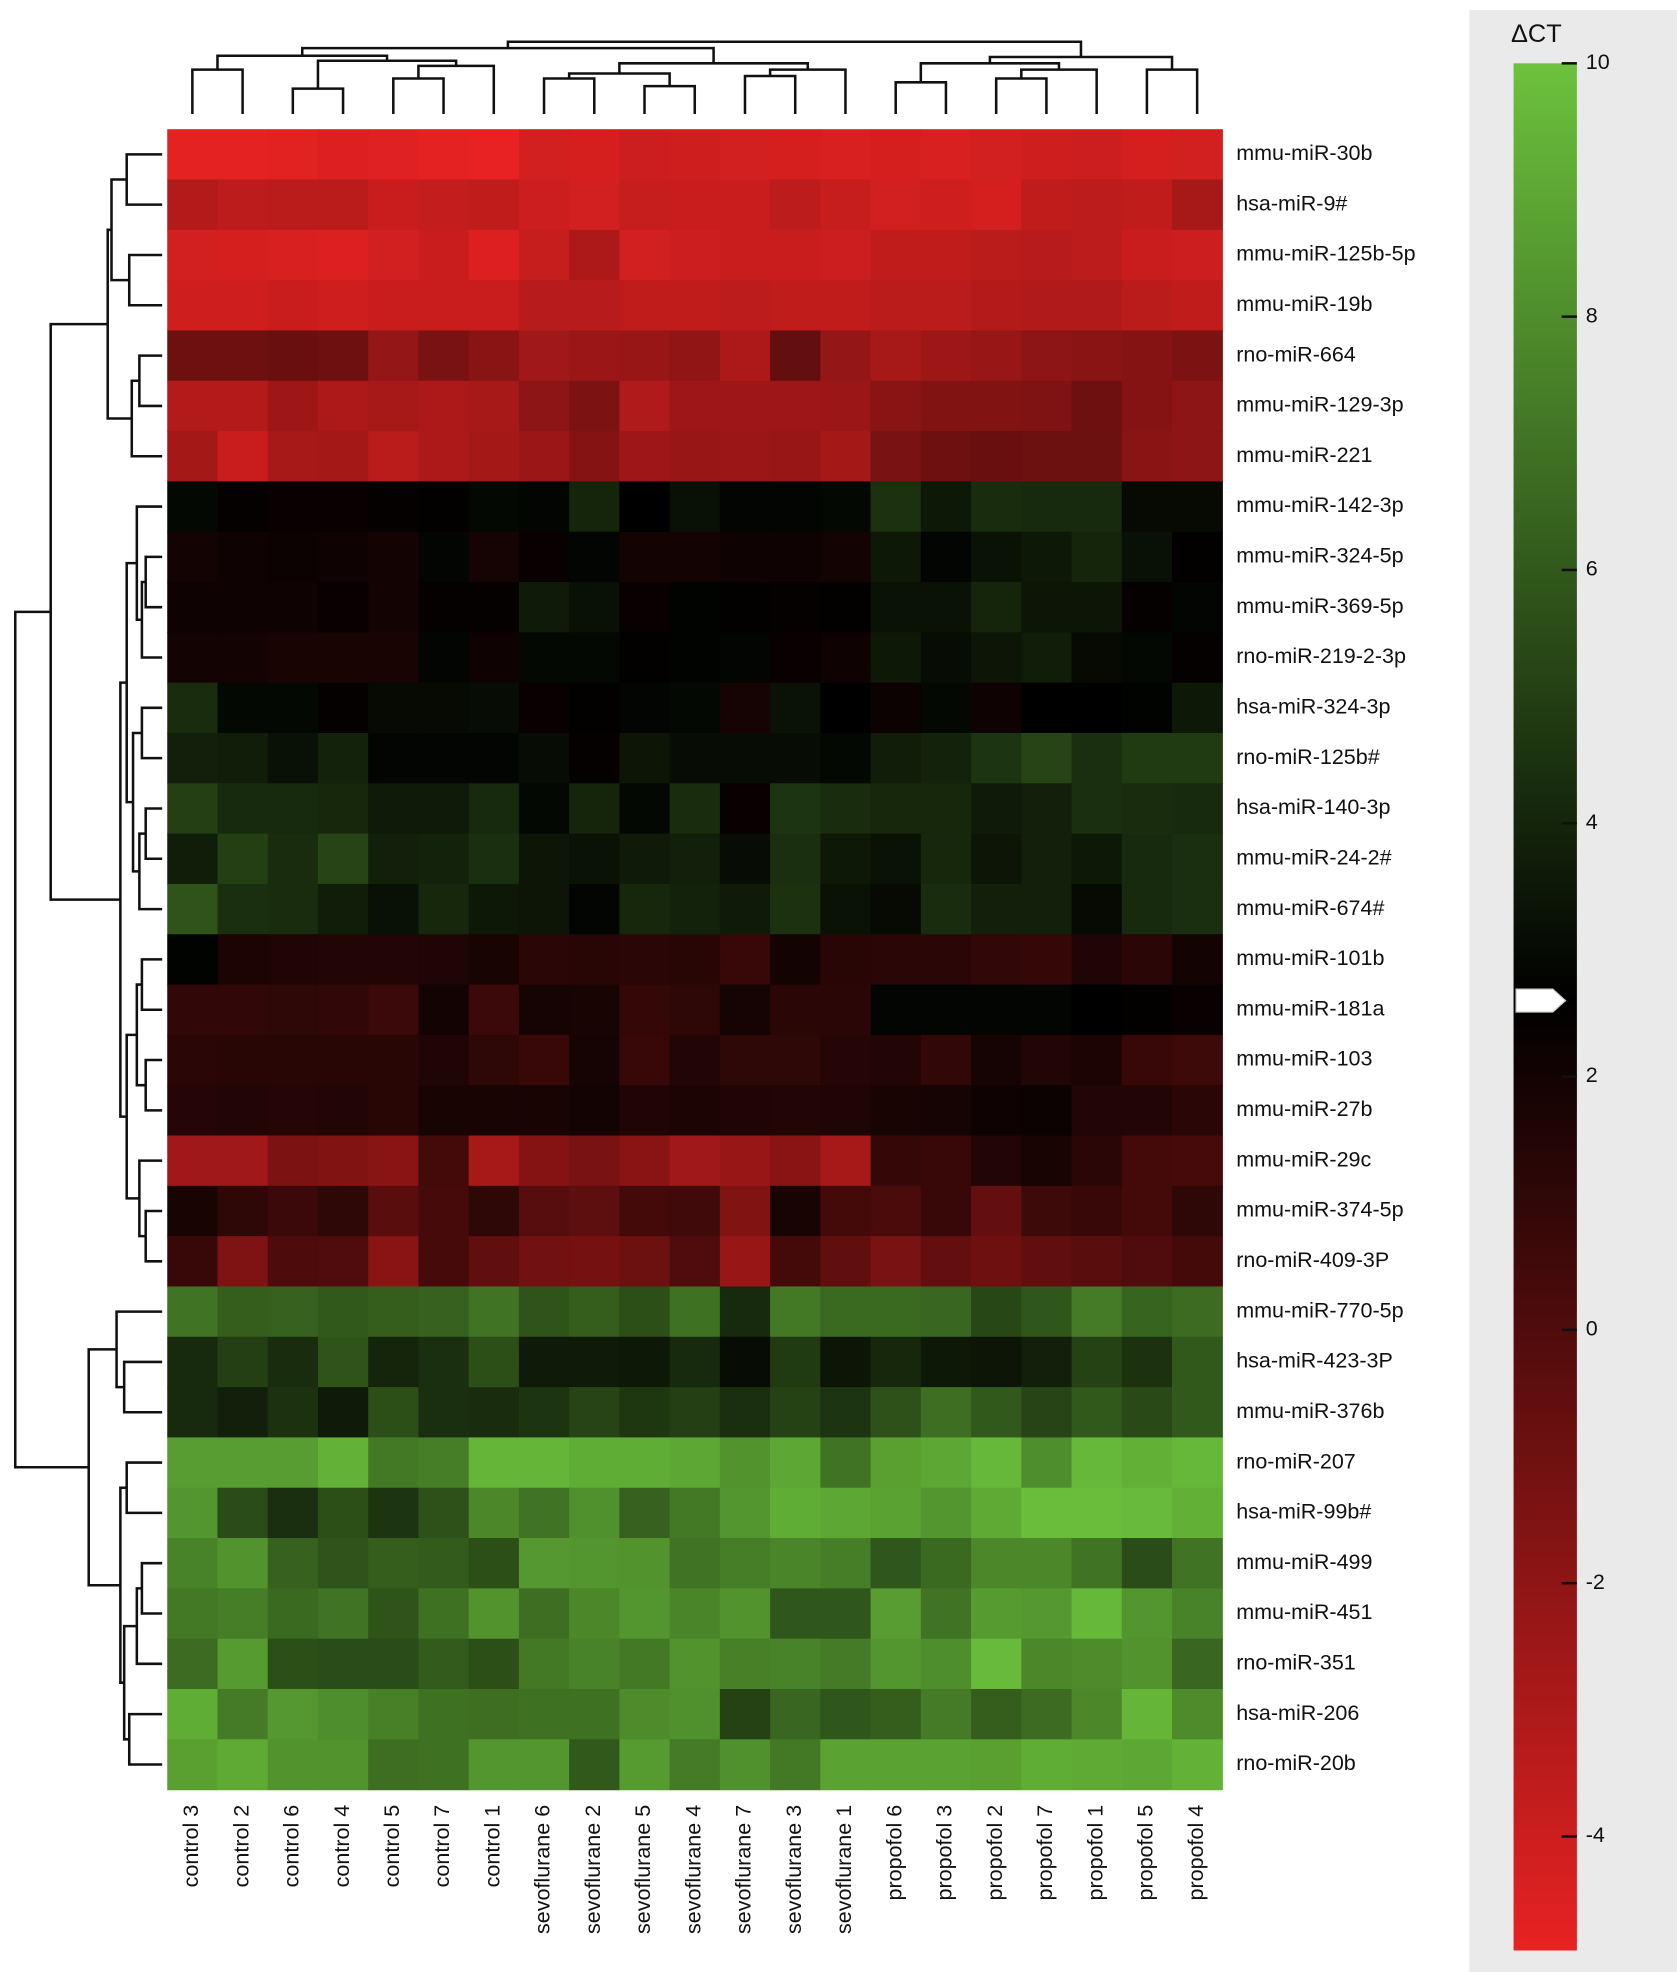 Image resolution: width=1677 pixels, height=1972 pixels. I want to click on colorbar-tick-label: 6, so click(1592, 569).